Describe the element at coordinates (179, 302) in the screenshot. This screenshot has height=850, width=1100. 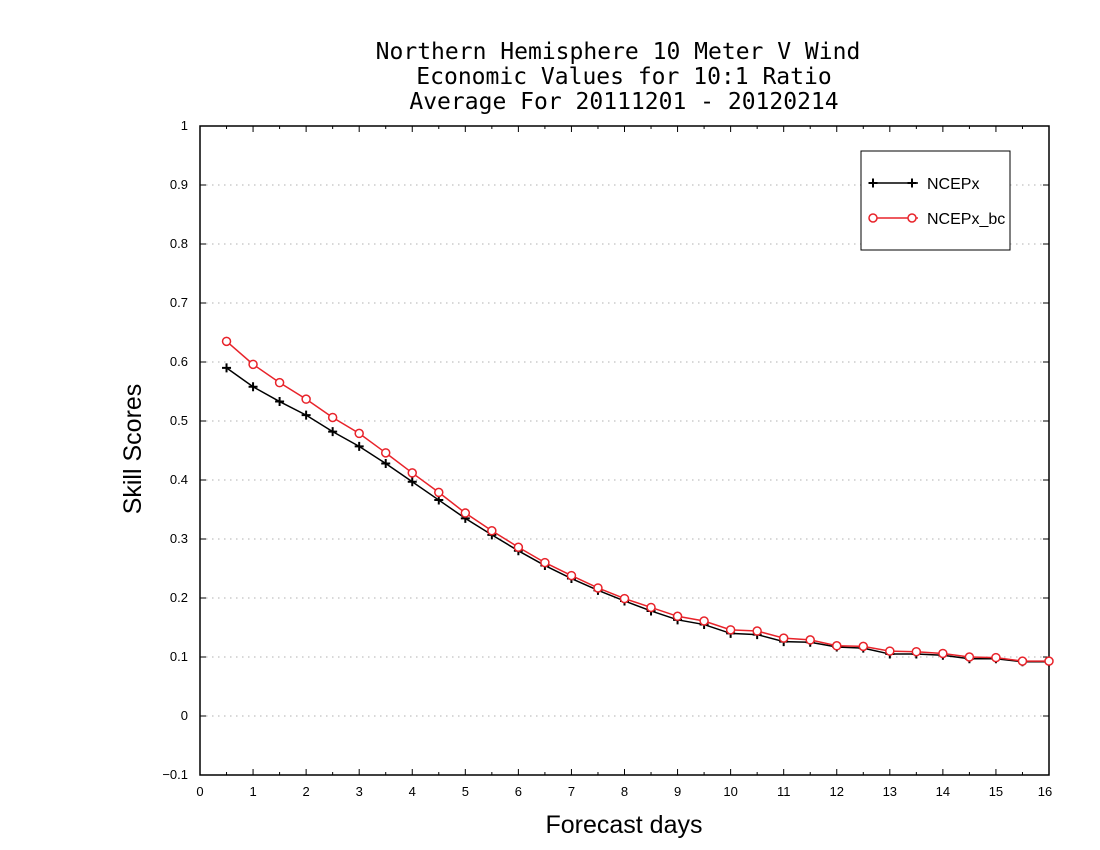
I see `y-tick-label: 0.7` at that location.